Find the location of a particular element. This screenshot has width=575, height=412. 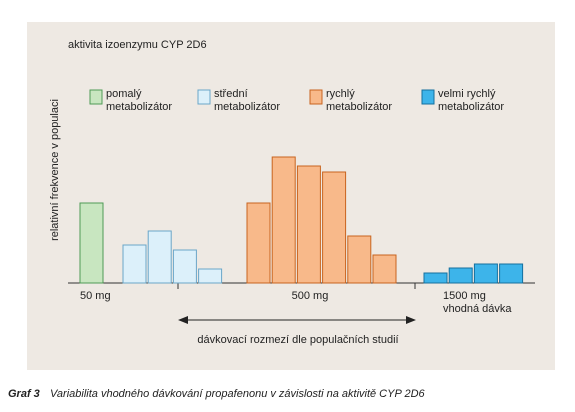

chart-title: aktivita izoenzymu CYP 2D6 is located at coordinates (137, 45).